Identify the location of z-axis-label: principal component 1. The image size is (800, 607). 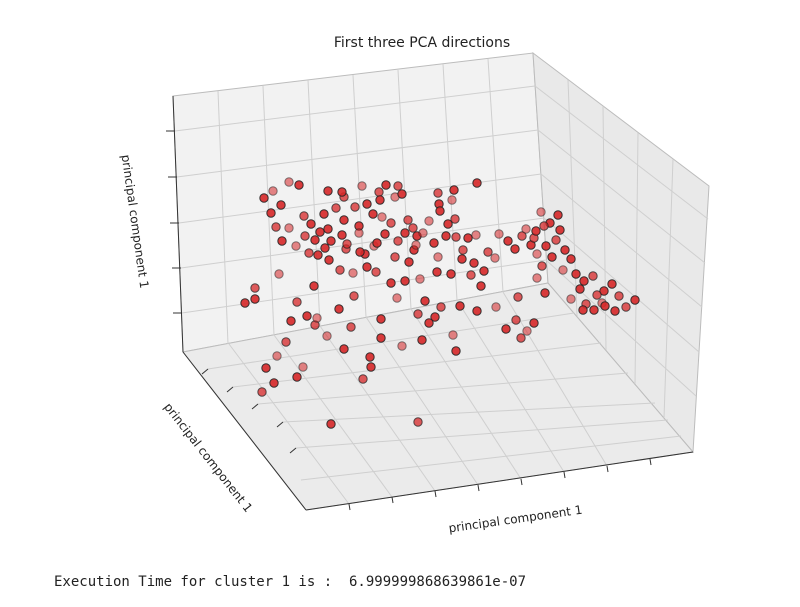
(135, 222).